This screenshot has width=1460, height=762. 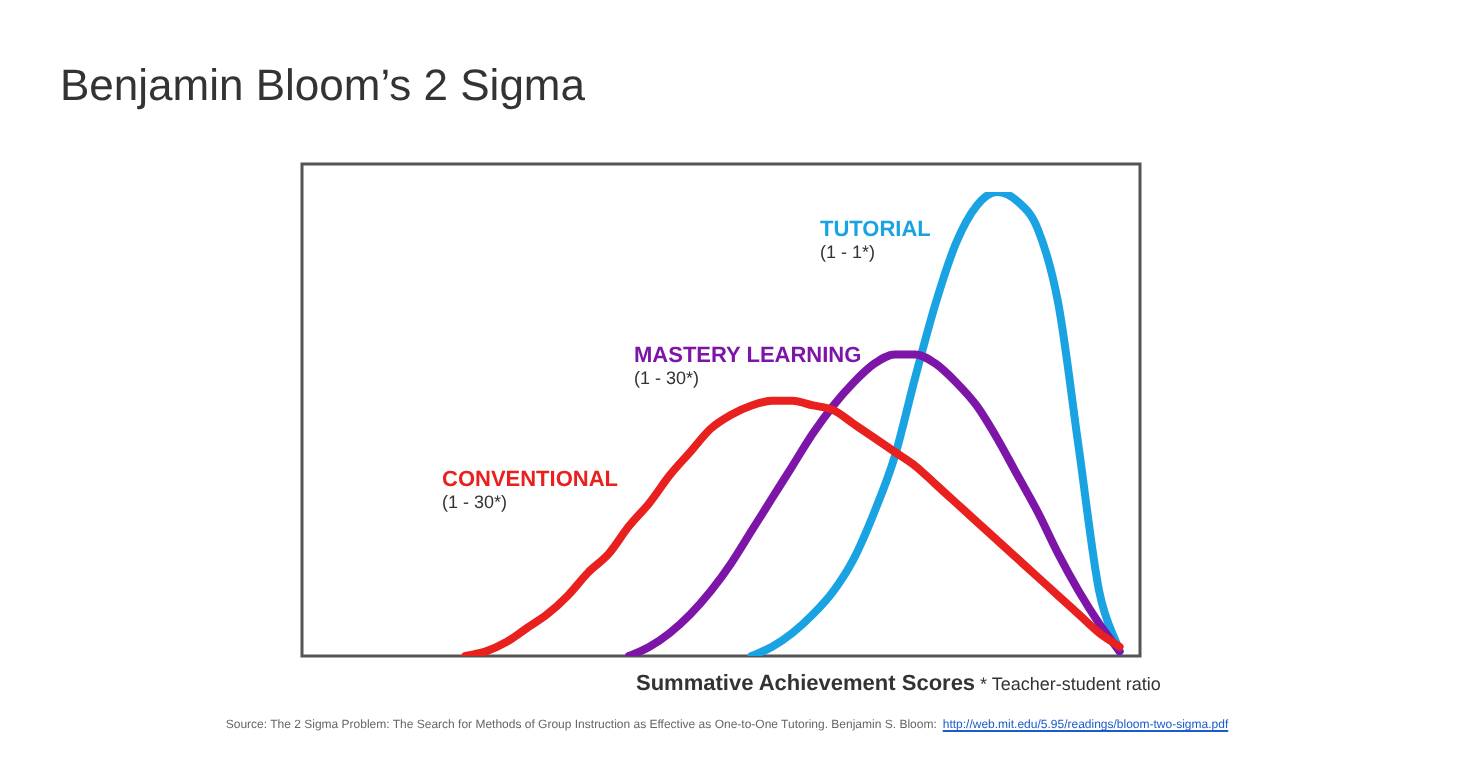 I want to click on series-label: TUTORIAL, so click(x=876, y=230).